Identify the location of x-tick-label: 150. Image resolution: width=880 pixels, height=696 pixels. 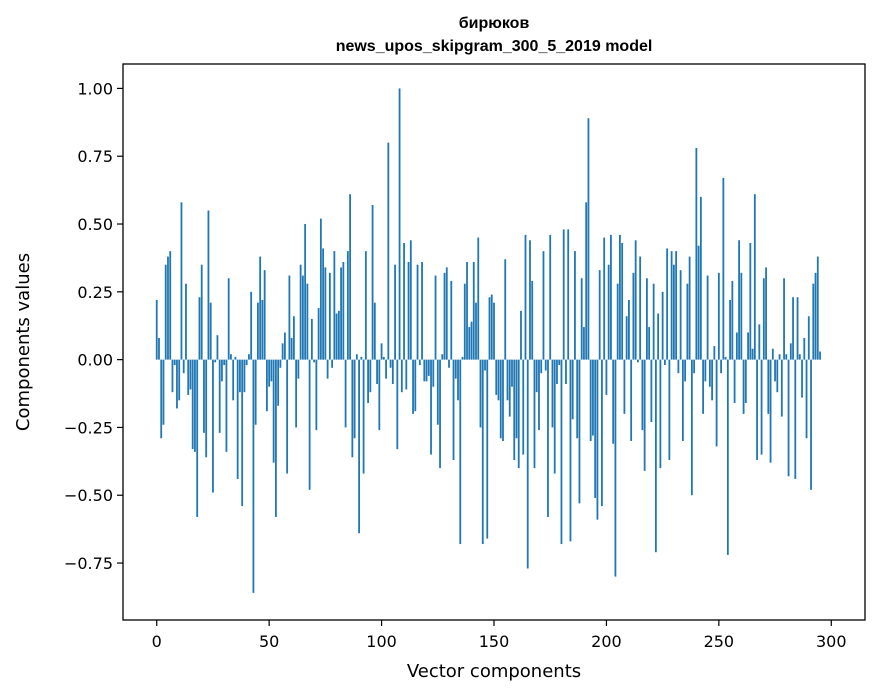
(494, 641).